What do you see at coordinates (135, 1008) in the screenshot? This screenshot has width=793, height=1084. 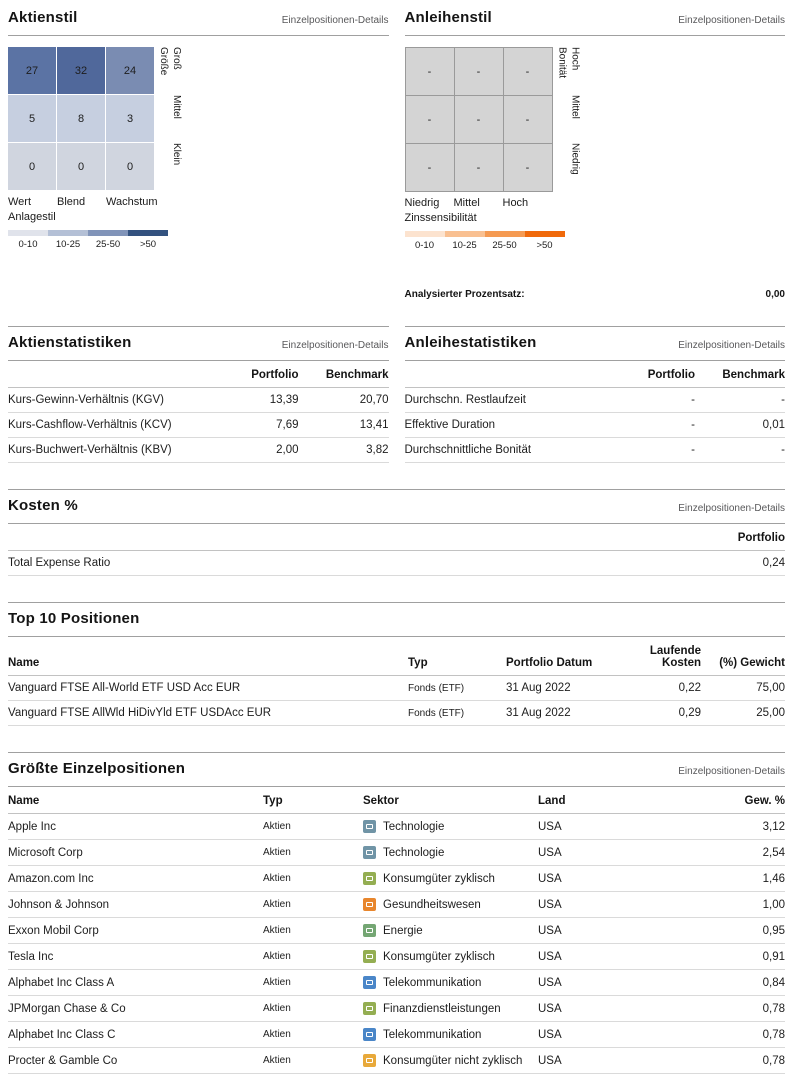 I see `holding-name: JPMorgan Chase & Co` at bounding box center [135, 1008].